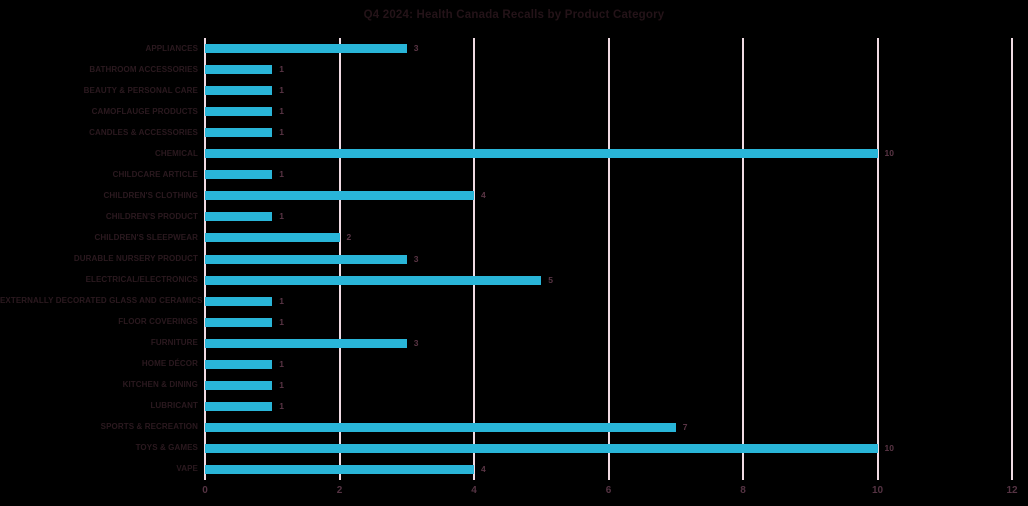 This screenshot has height=506, width=1028. What do you see at coordinates (174, 406) in the screenshot?
I see `category-label: LUBRICANT` at bounding box center [174, 406].